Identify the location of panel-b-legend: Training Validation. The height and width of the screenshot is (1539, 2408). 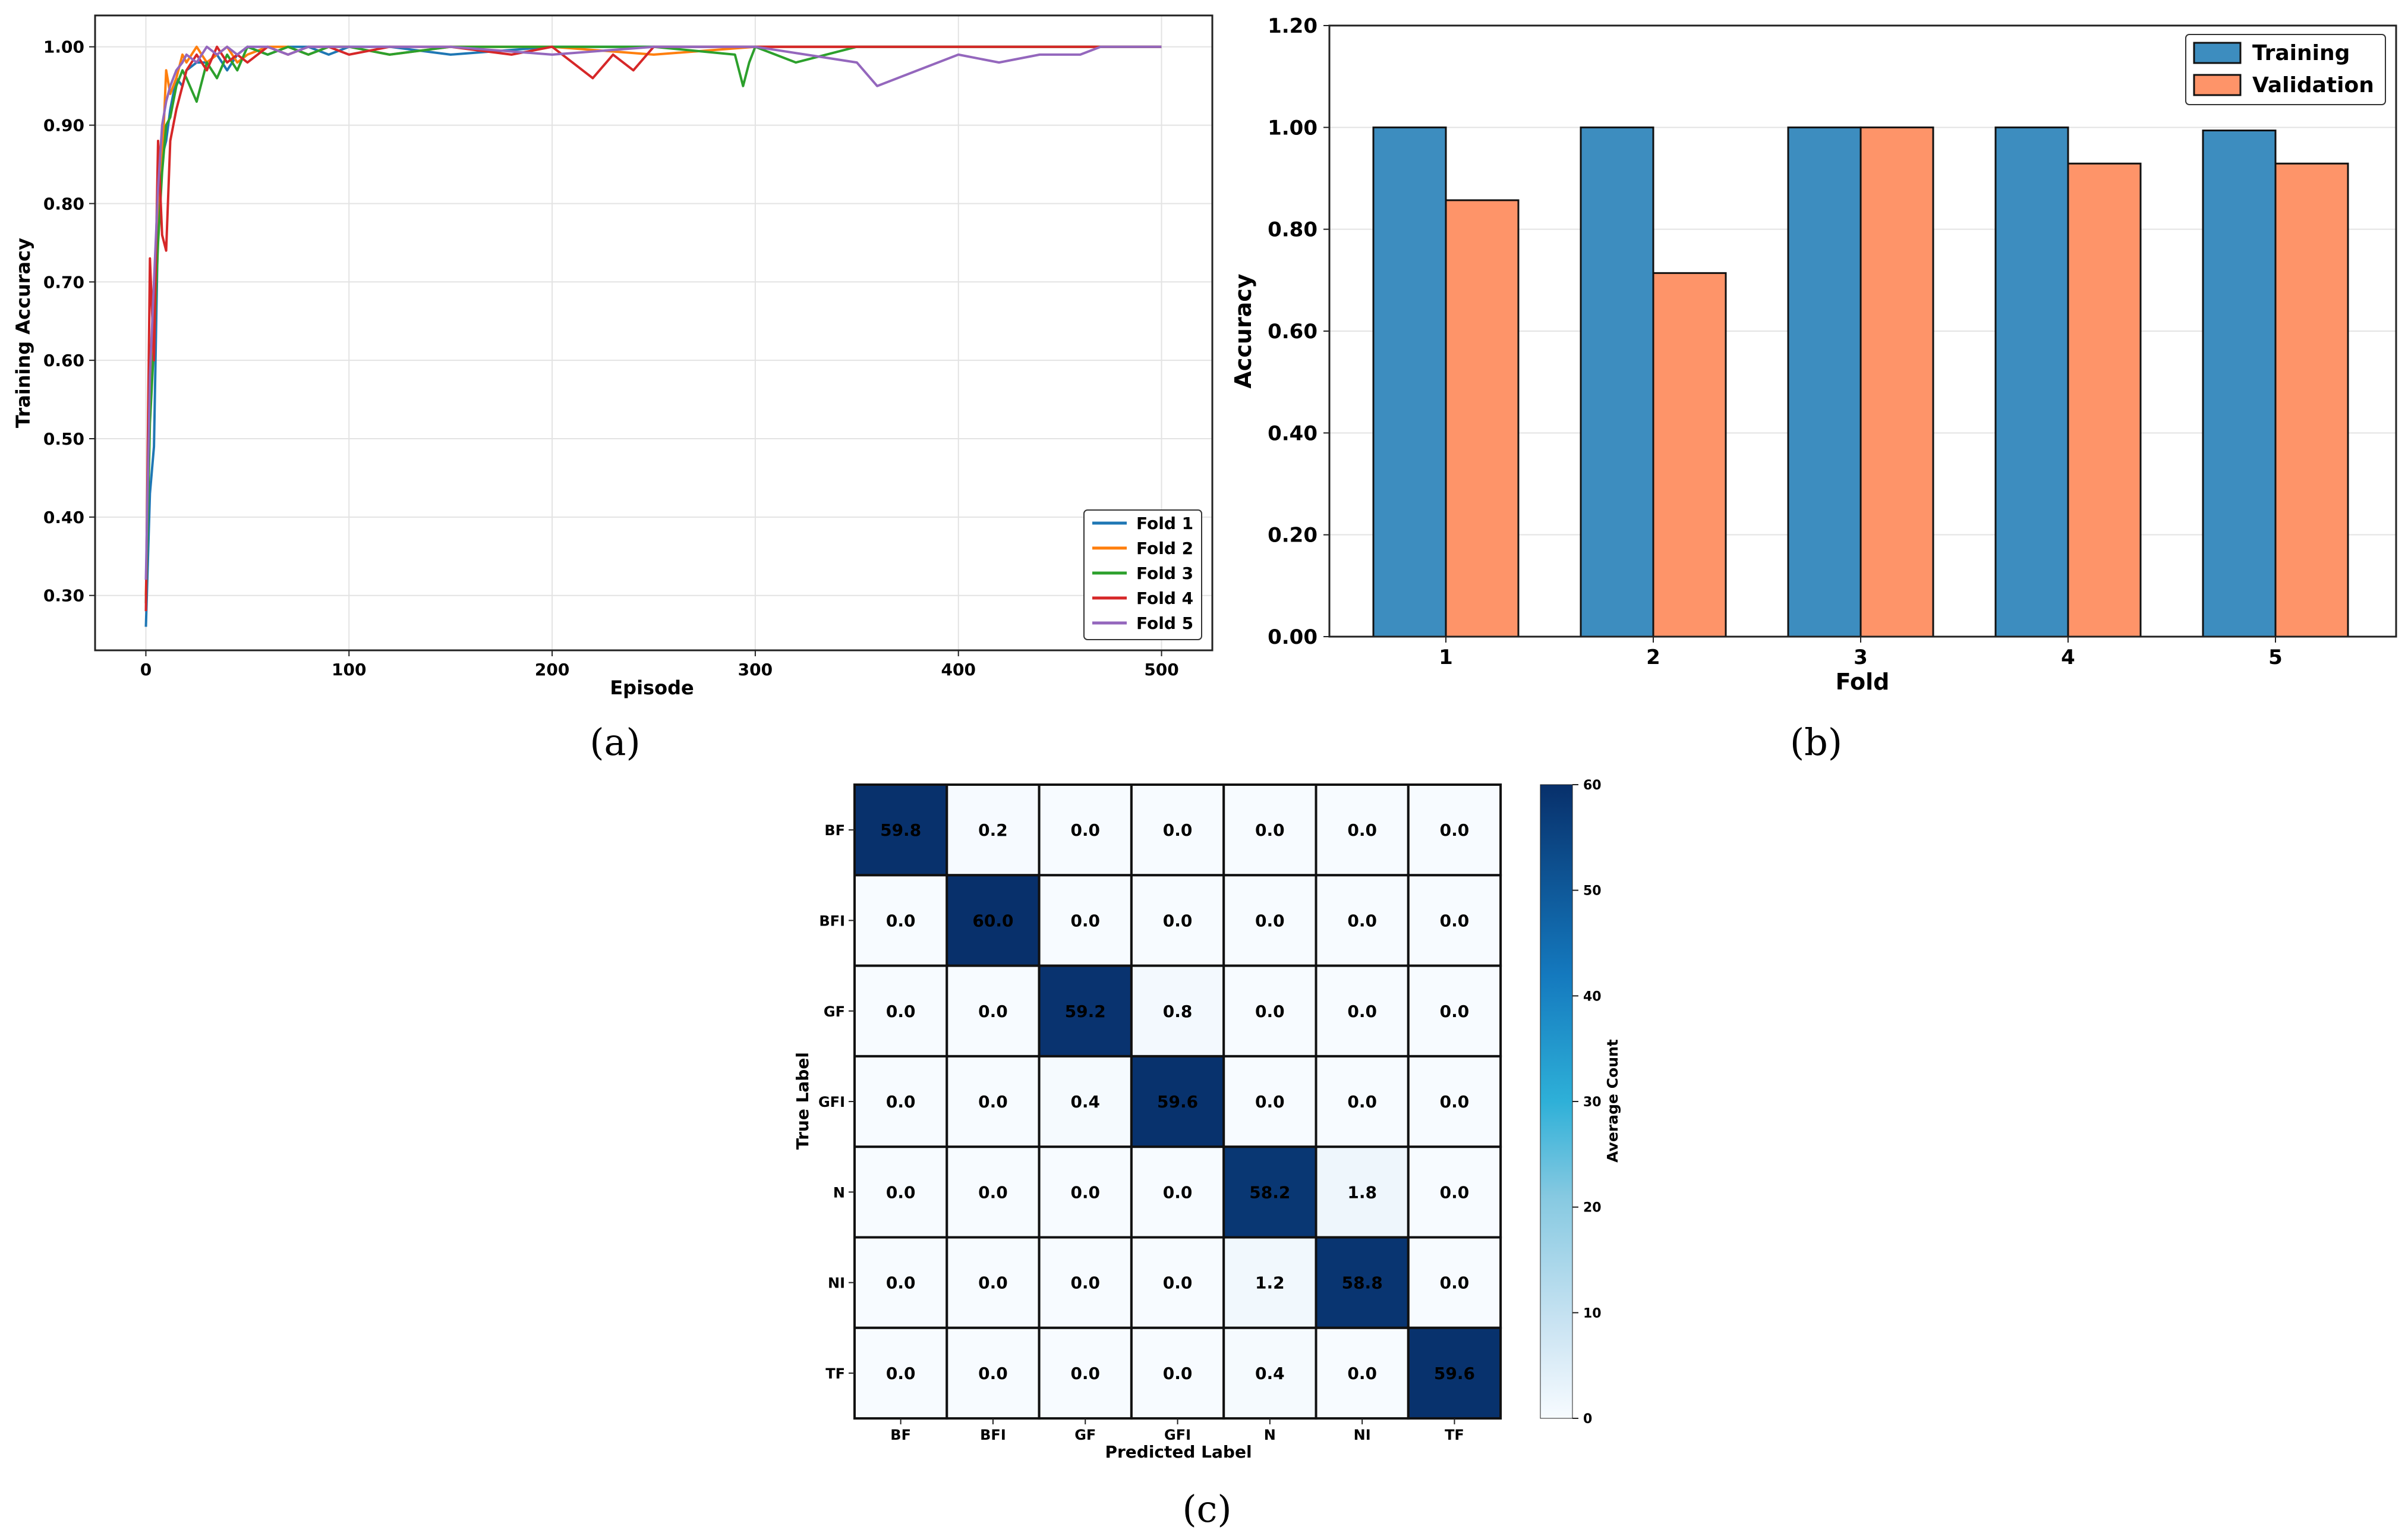
(2285, 69).